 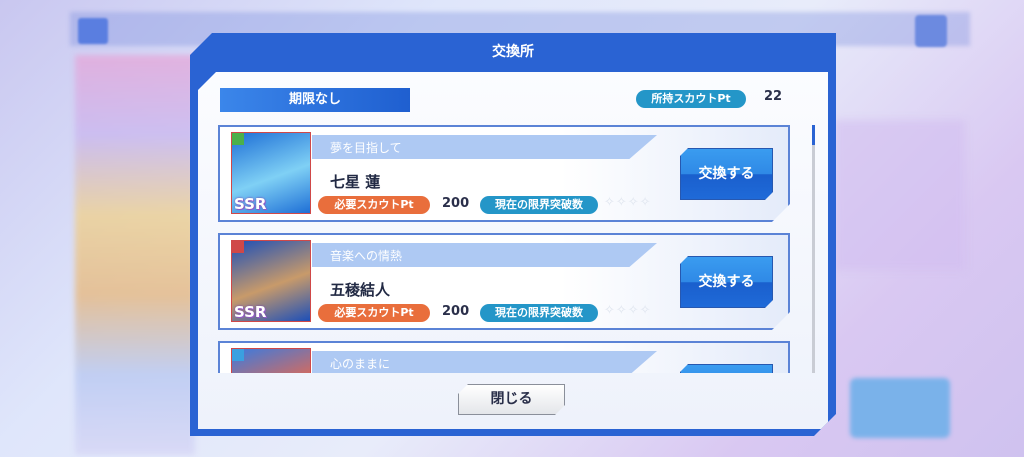 What do you see at coordinates (355, 182) in the screenshot?
I see `card-name: 七星 蓮` at bounding box center [355, 182].